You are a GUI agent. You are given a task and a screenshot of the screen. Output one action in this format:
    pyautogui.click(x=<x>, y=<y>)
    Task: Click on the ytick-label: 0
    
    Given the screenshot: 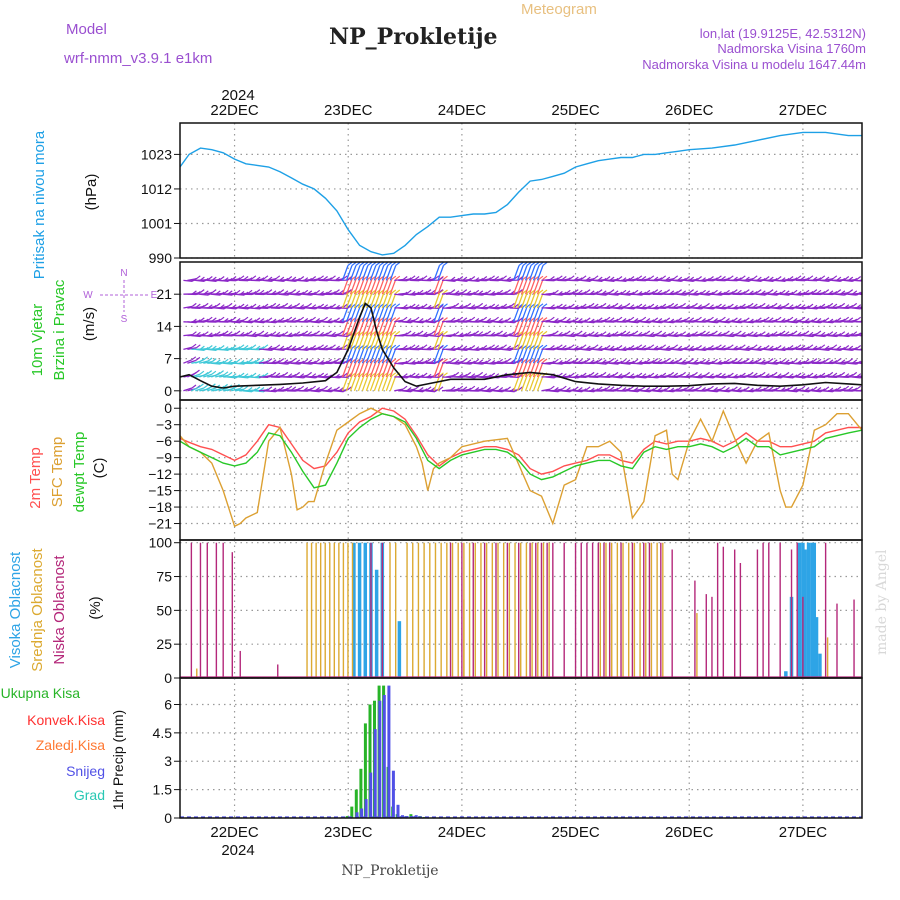 What is the action you would take?
    pyautogui.click(x=168, y=678)
    